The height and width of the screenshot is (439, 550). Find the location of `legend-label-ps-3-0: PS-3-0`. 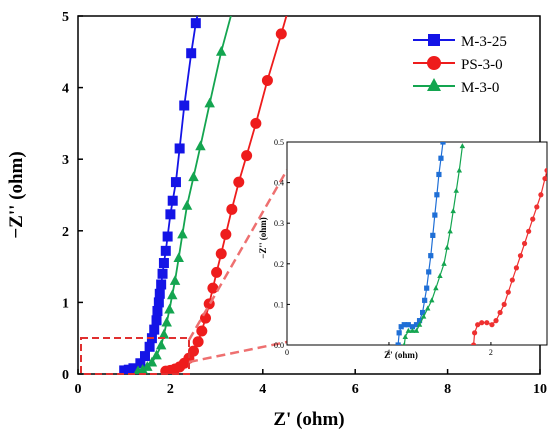

legend-label-ps-3-0: PS-3-0 is located at coordinates (482, 65).